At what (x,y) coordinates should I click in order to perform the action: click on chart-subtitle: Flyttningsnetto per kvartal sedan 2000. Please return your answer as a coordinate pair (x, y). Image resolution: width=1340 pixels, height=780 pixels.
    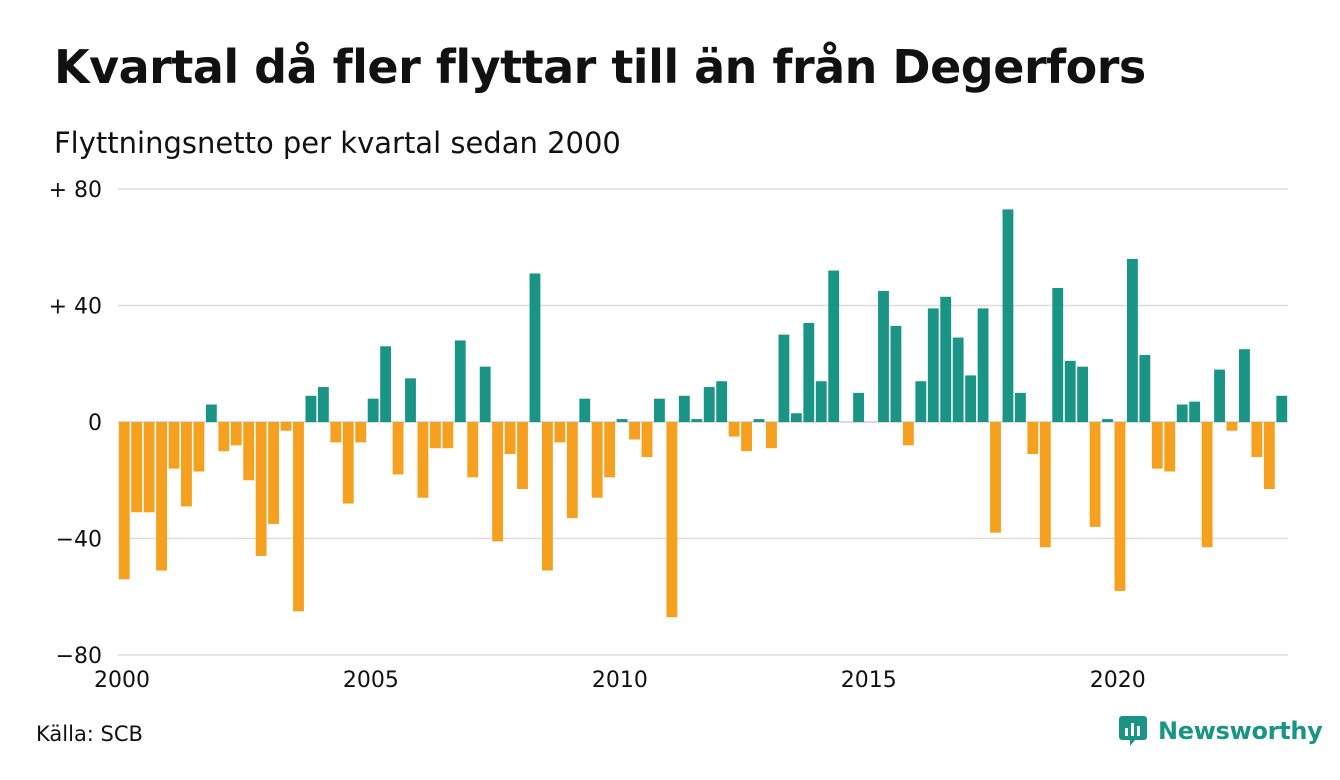
    Looking at the image, I should click on (337, 143).